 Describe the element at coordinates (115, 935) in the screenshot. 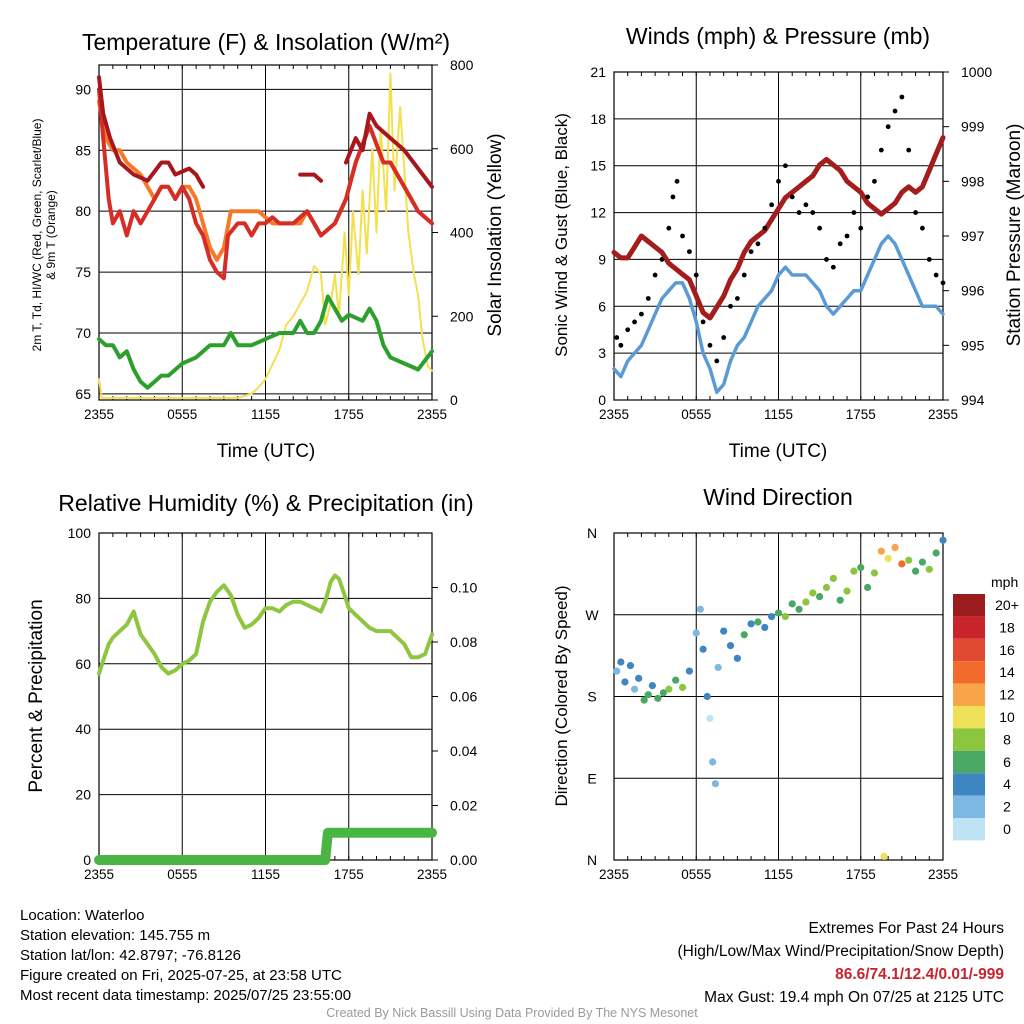

I see `elevation-text: Station elevation: 145.755 m` at that location.